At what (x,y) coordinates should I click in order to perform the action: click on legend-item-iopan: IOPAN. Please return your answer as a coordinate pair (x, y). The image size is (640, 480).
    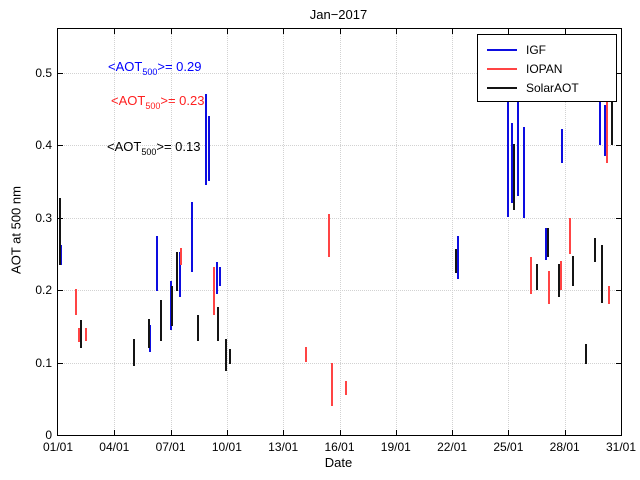
    Looking at the image, I should click on (547, 68).